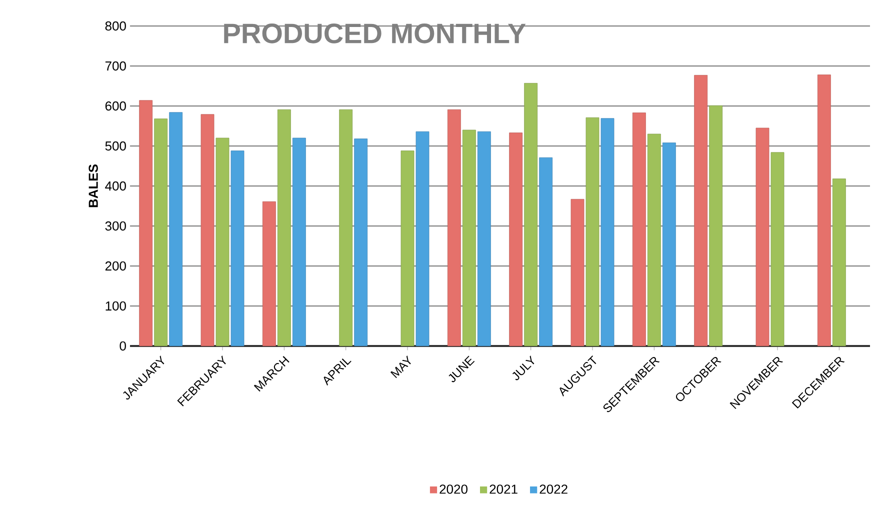  I want to click on y-tick-label: 400, so click(115, 186).